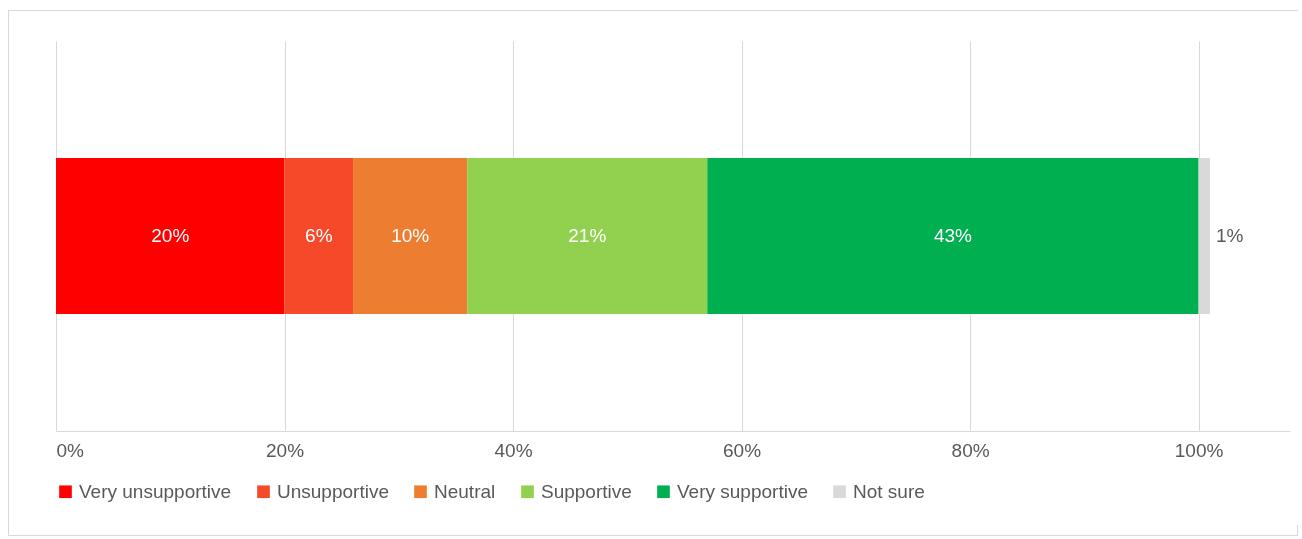 This screenshot has height=539, width=1302. Describe the element at coordinates (465, 491) in the screenshot. I see `legend-label: Neutral` at that location.